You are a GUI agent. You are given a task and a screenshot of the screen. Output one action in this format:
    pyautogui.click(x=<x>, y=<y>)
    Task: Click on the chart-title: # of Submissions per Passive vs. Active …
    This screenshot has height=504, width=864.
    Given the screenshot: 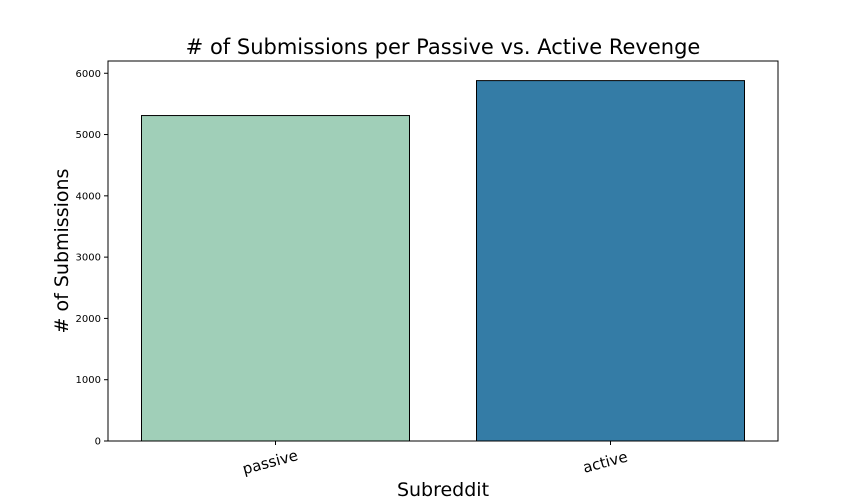 What is the action you would take?
    pyautogui.click(x=443, y=47)
    